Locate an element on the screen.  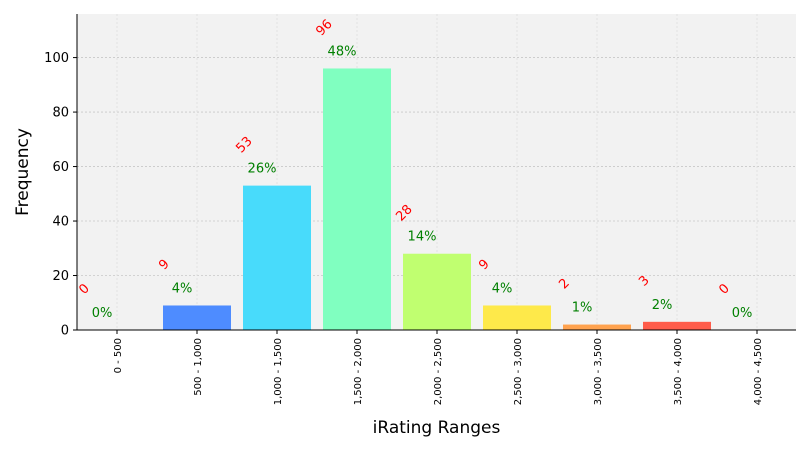
y-tick-label: 40 is located at coordinates (60, 222).